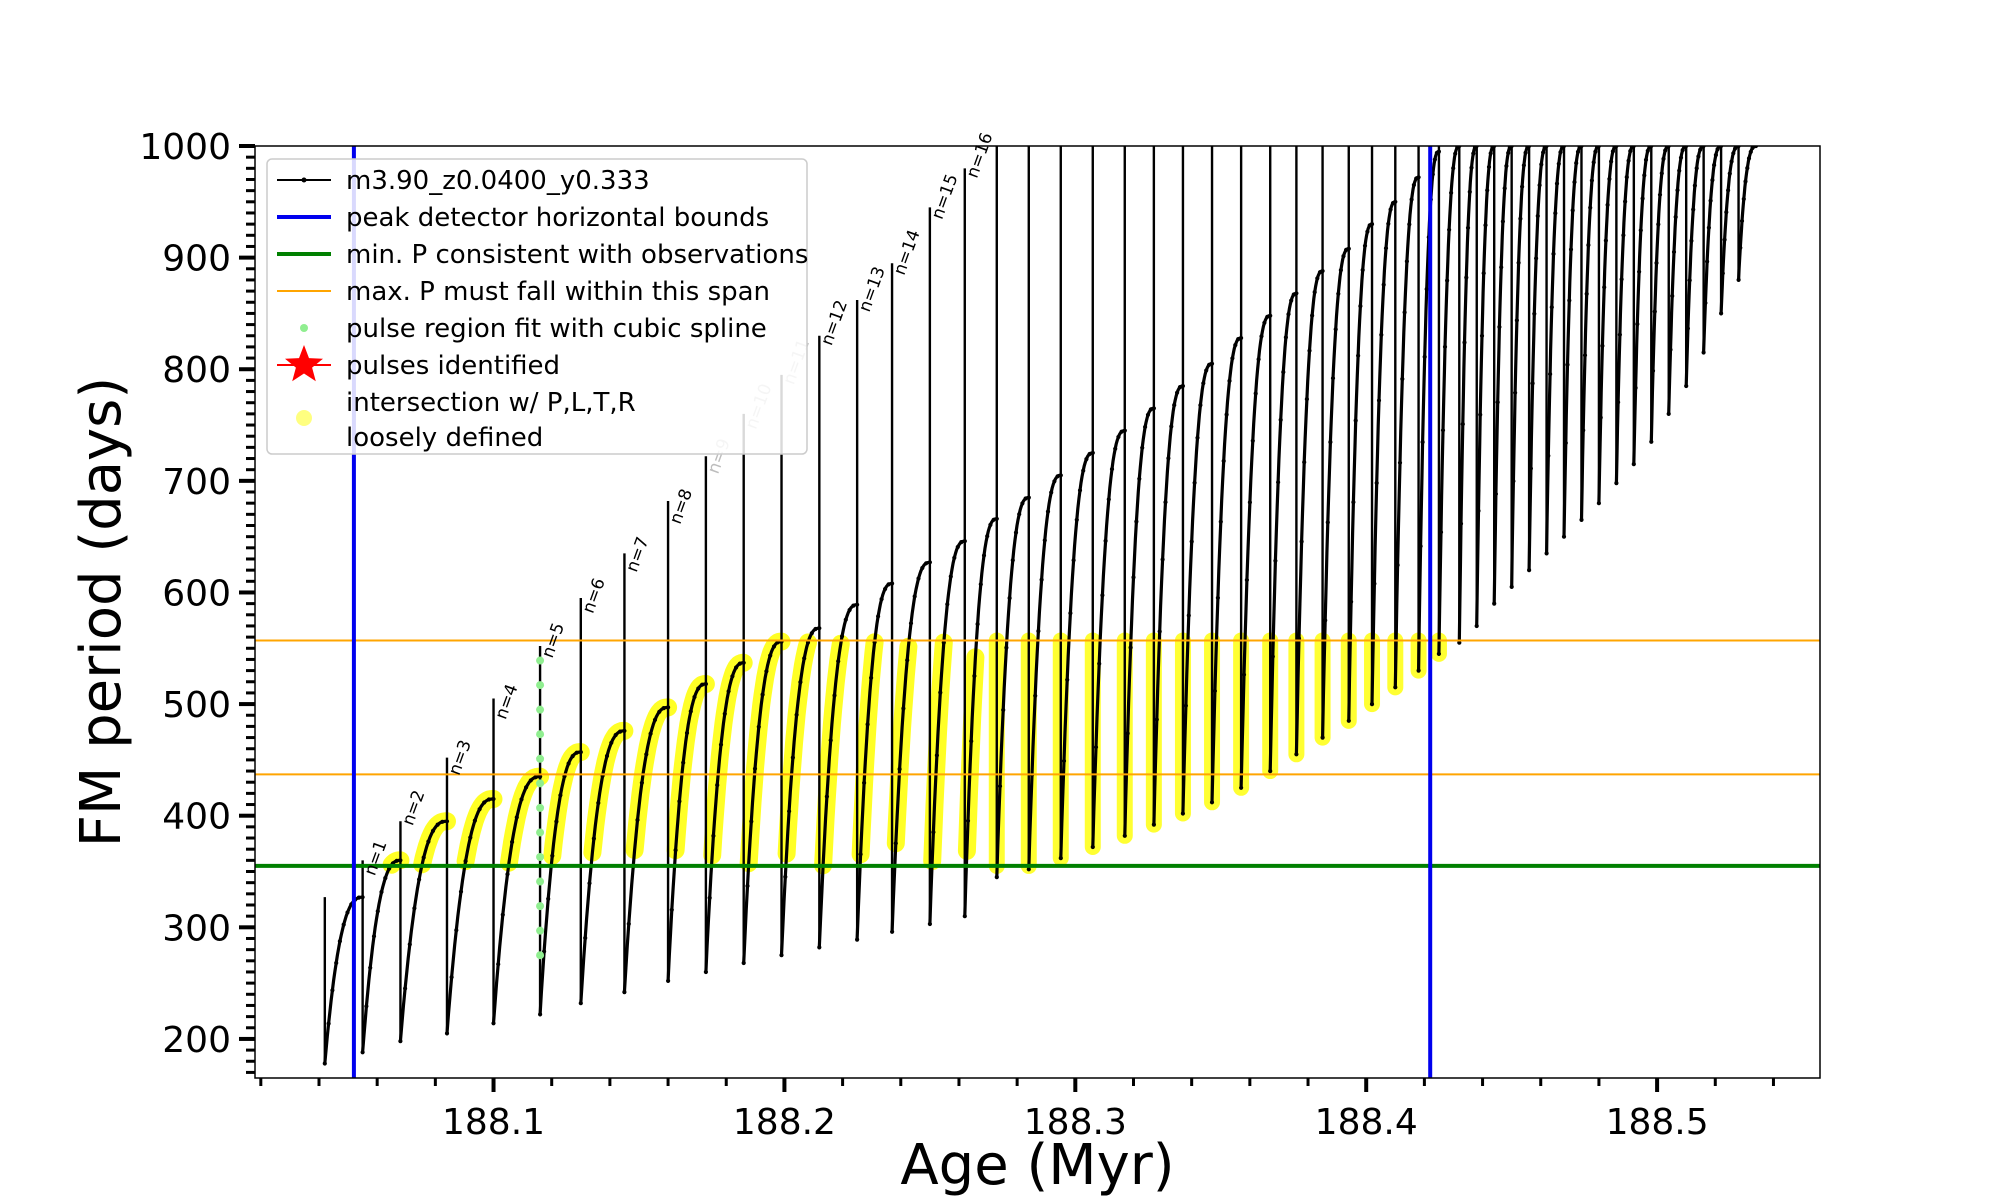  Describe the element at coordinates (466, 420) in the screenshot. I see `legend-entry: intersection w/ P,L,T,R loosely defined` at that location.